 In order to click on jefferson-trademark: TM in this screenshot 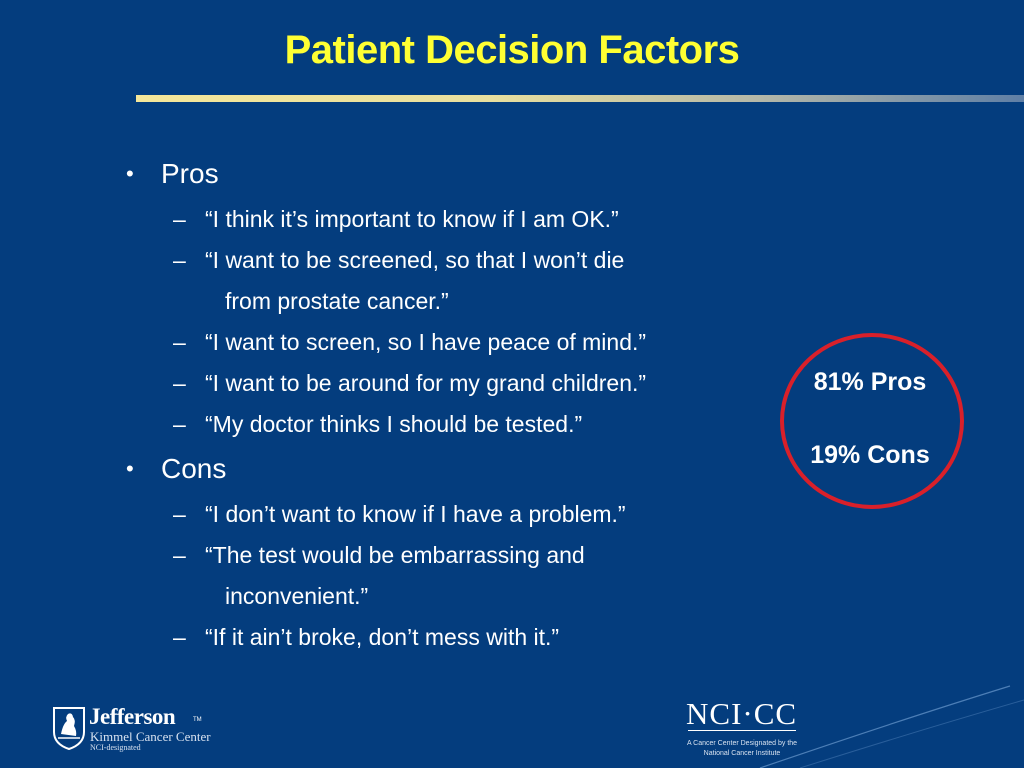, I will do `click(197, 720)`.